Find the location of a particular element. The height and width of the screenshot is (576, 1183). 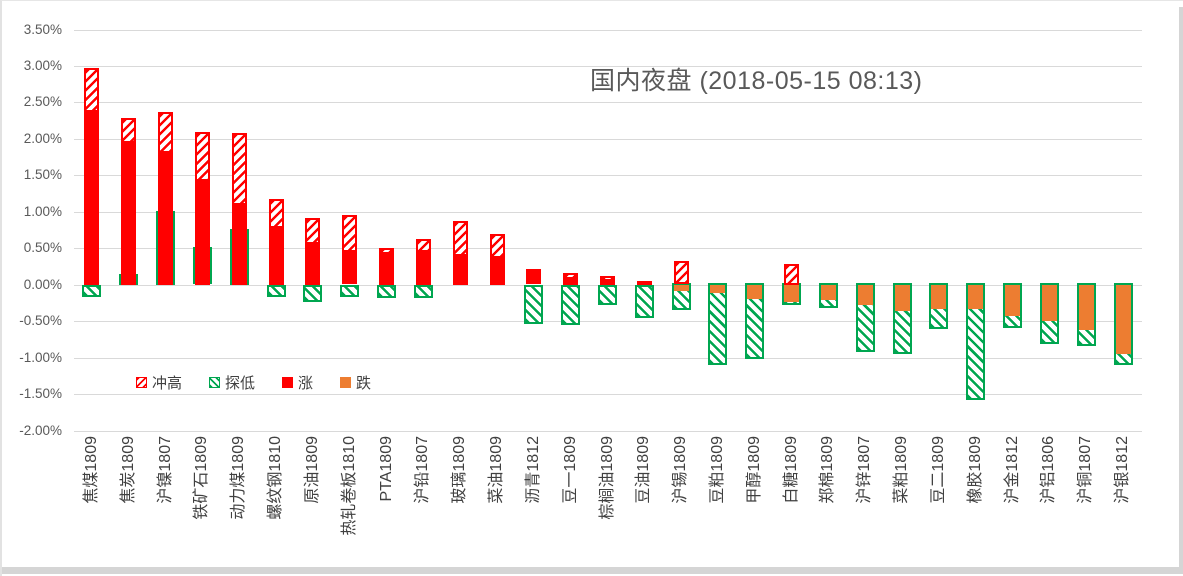

legend-label: 探低 is located at coordinates (240, 383).